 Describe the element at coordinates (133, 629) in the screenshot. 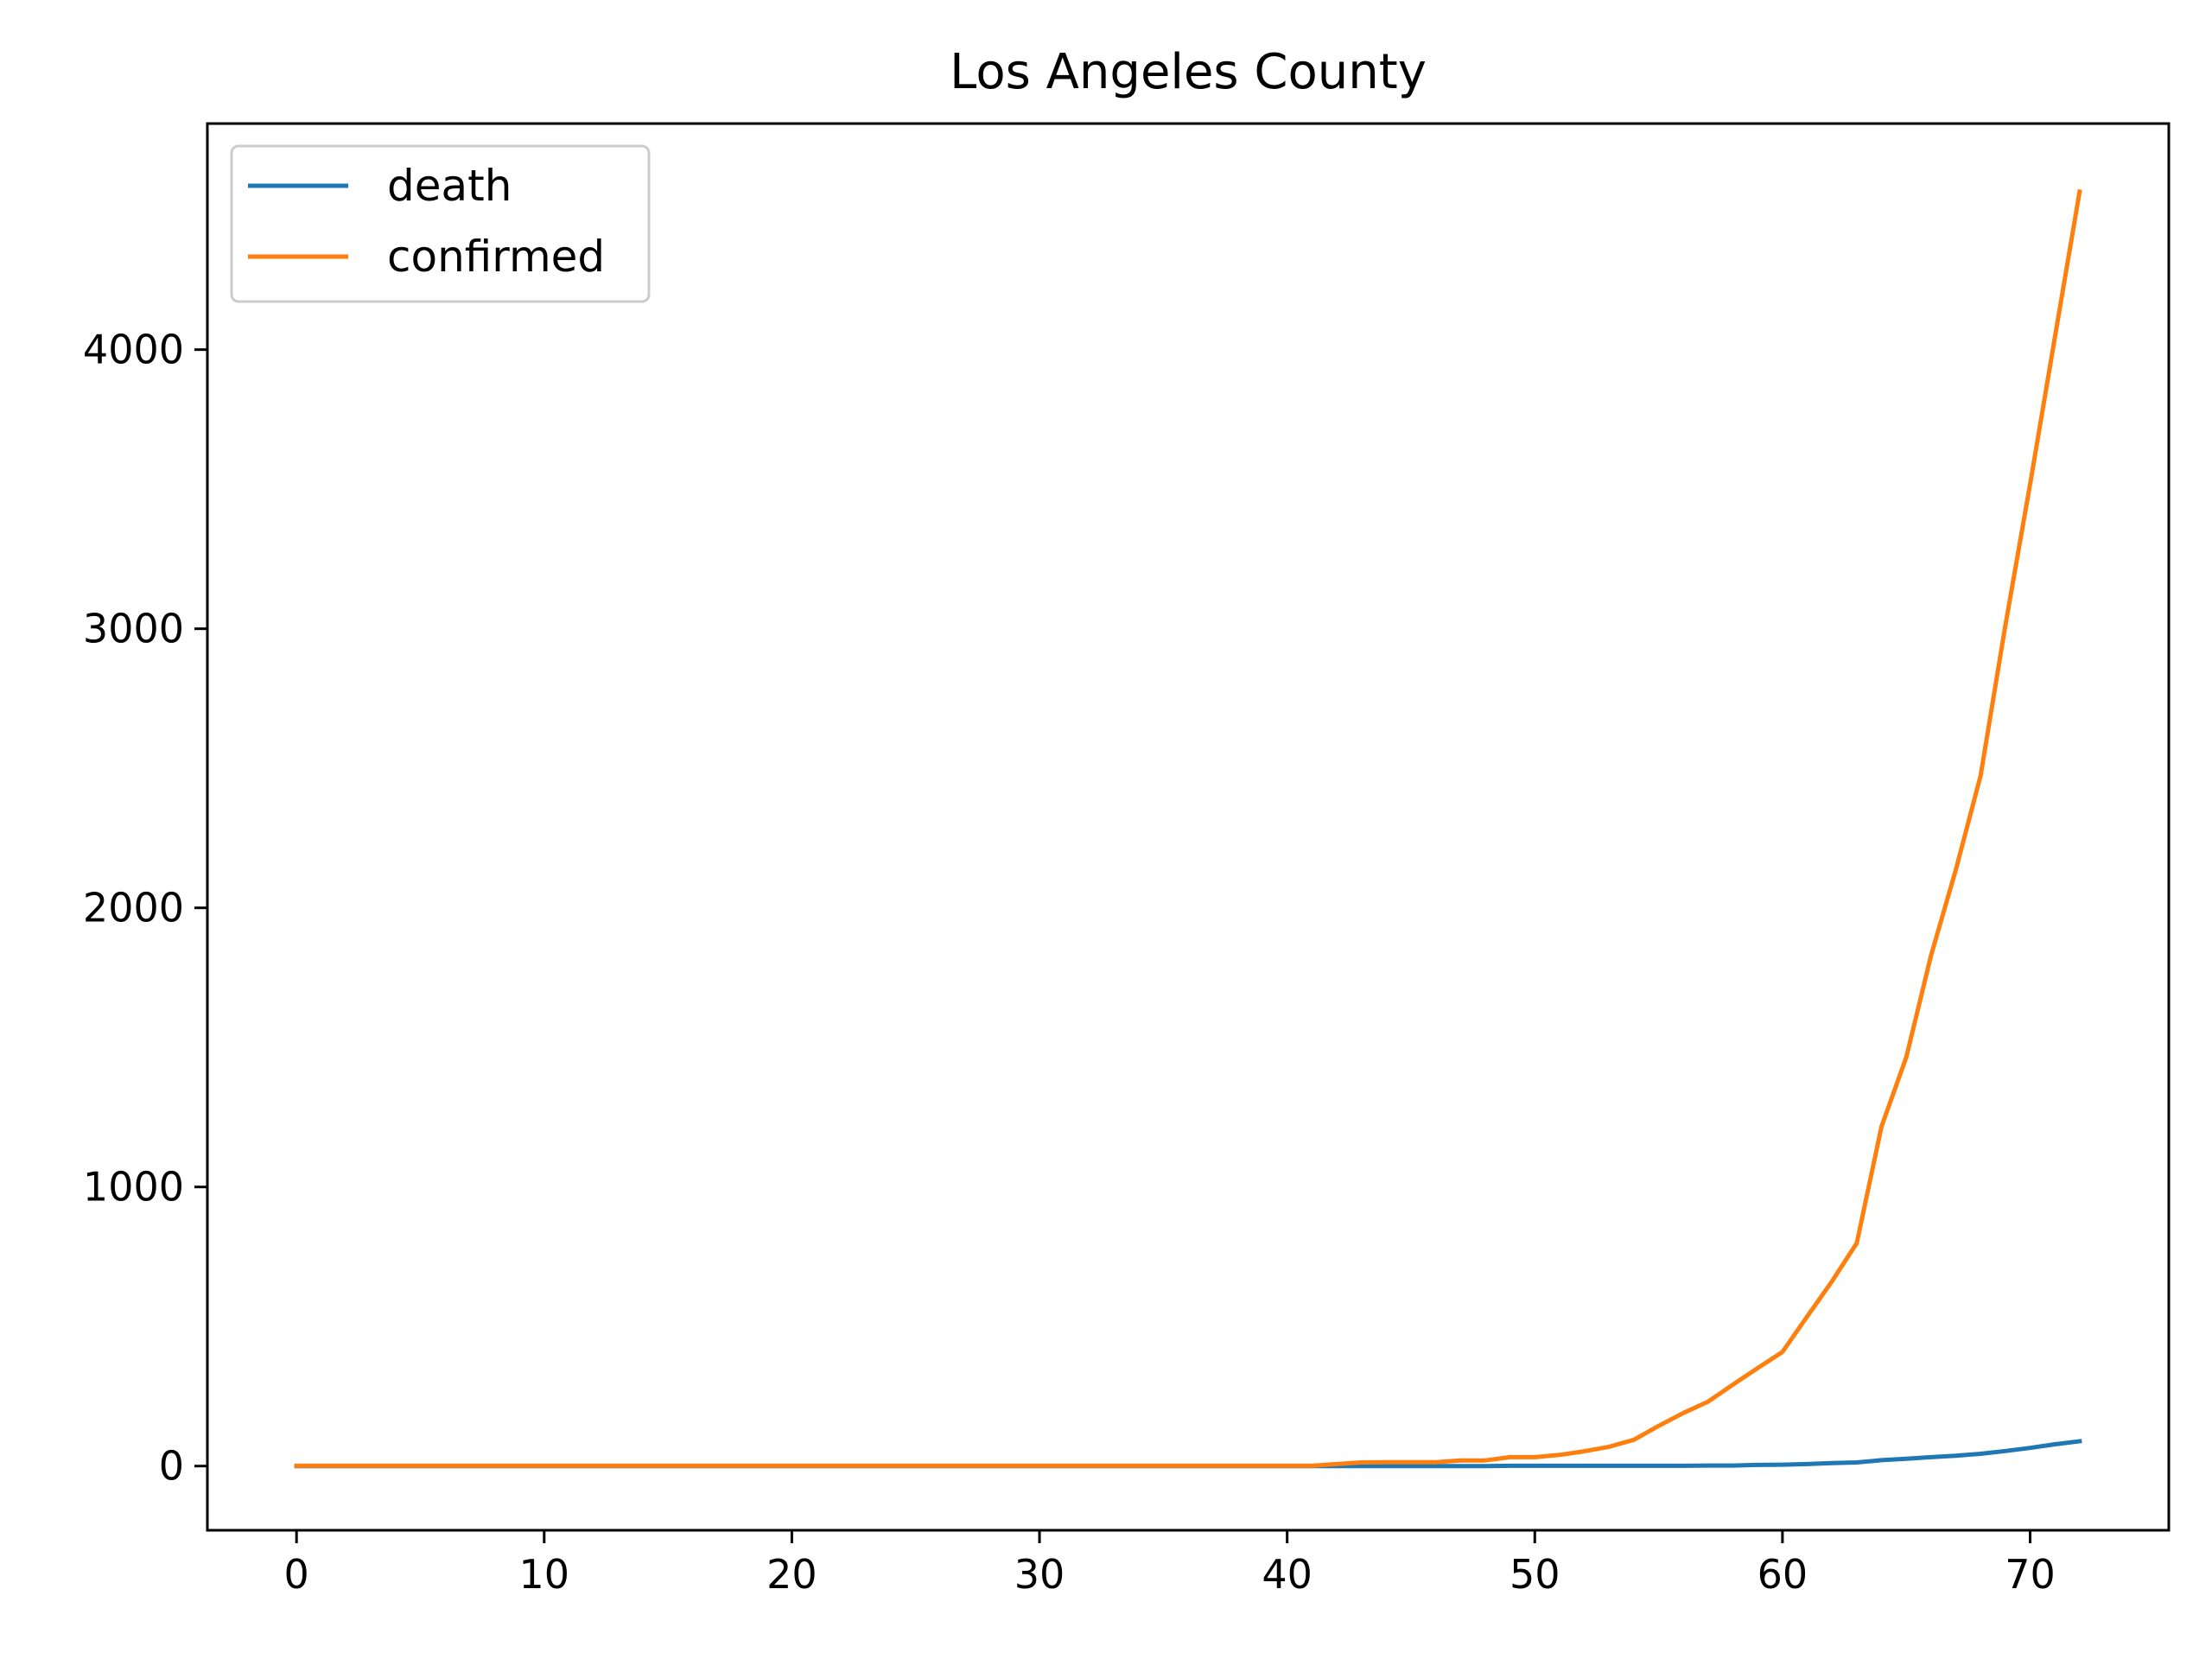

I see `y-tick-label: 3000` at that location.